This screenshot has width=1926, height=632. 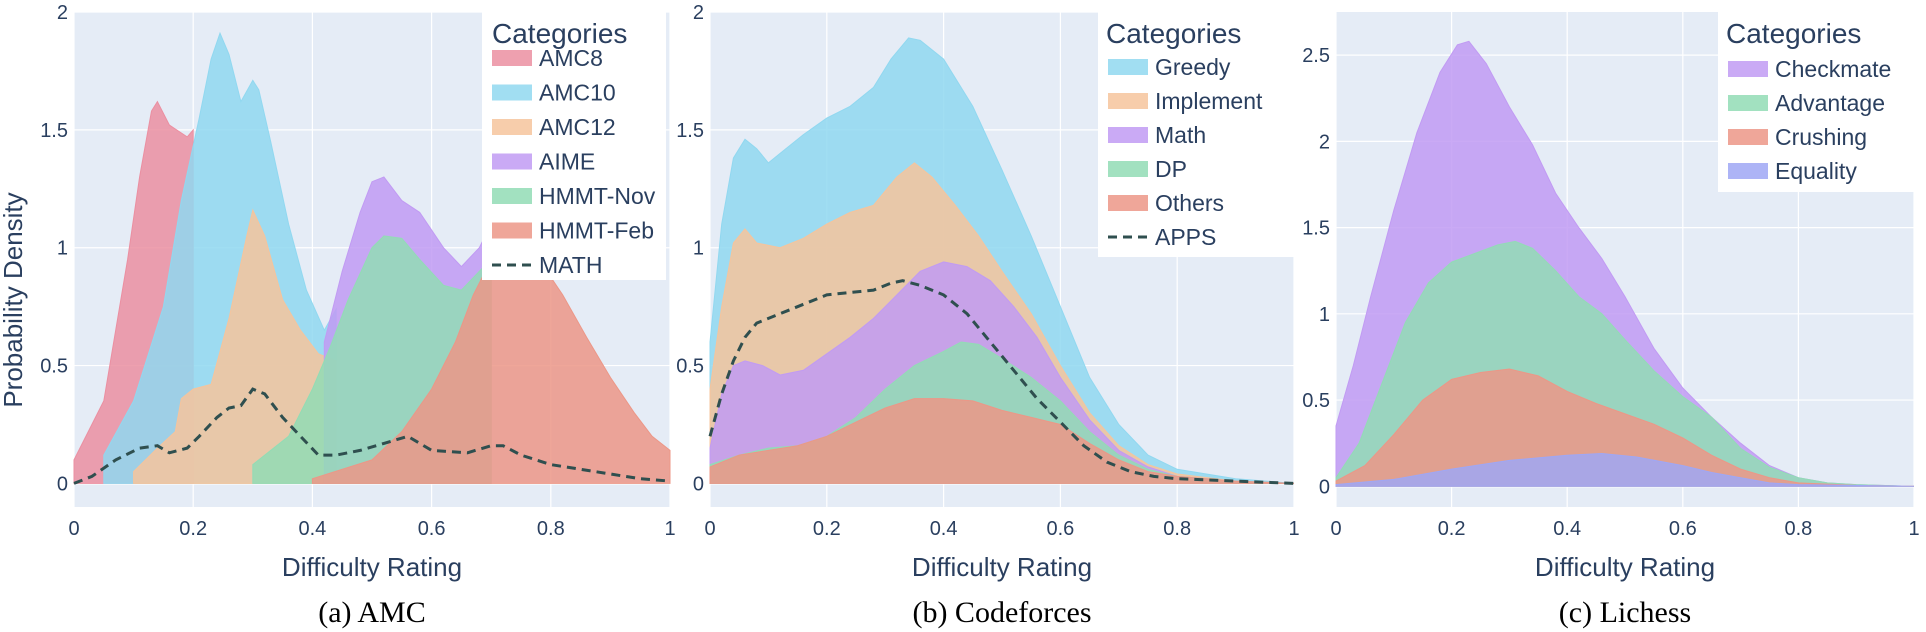 I want to click on legend-item-advantage: Advantage, so click(x=1806, y=103).